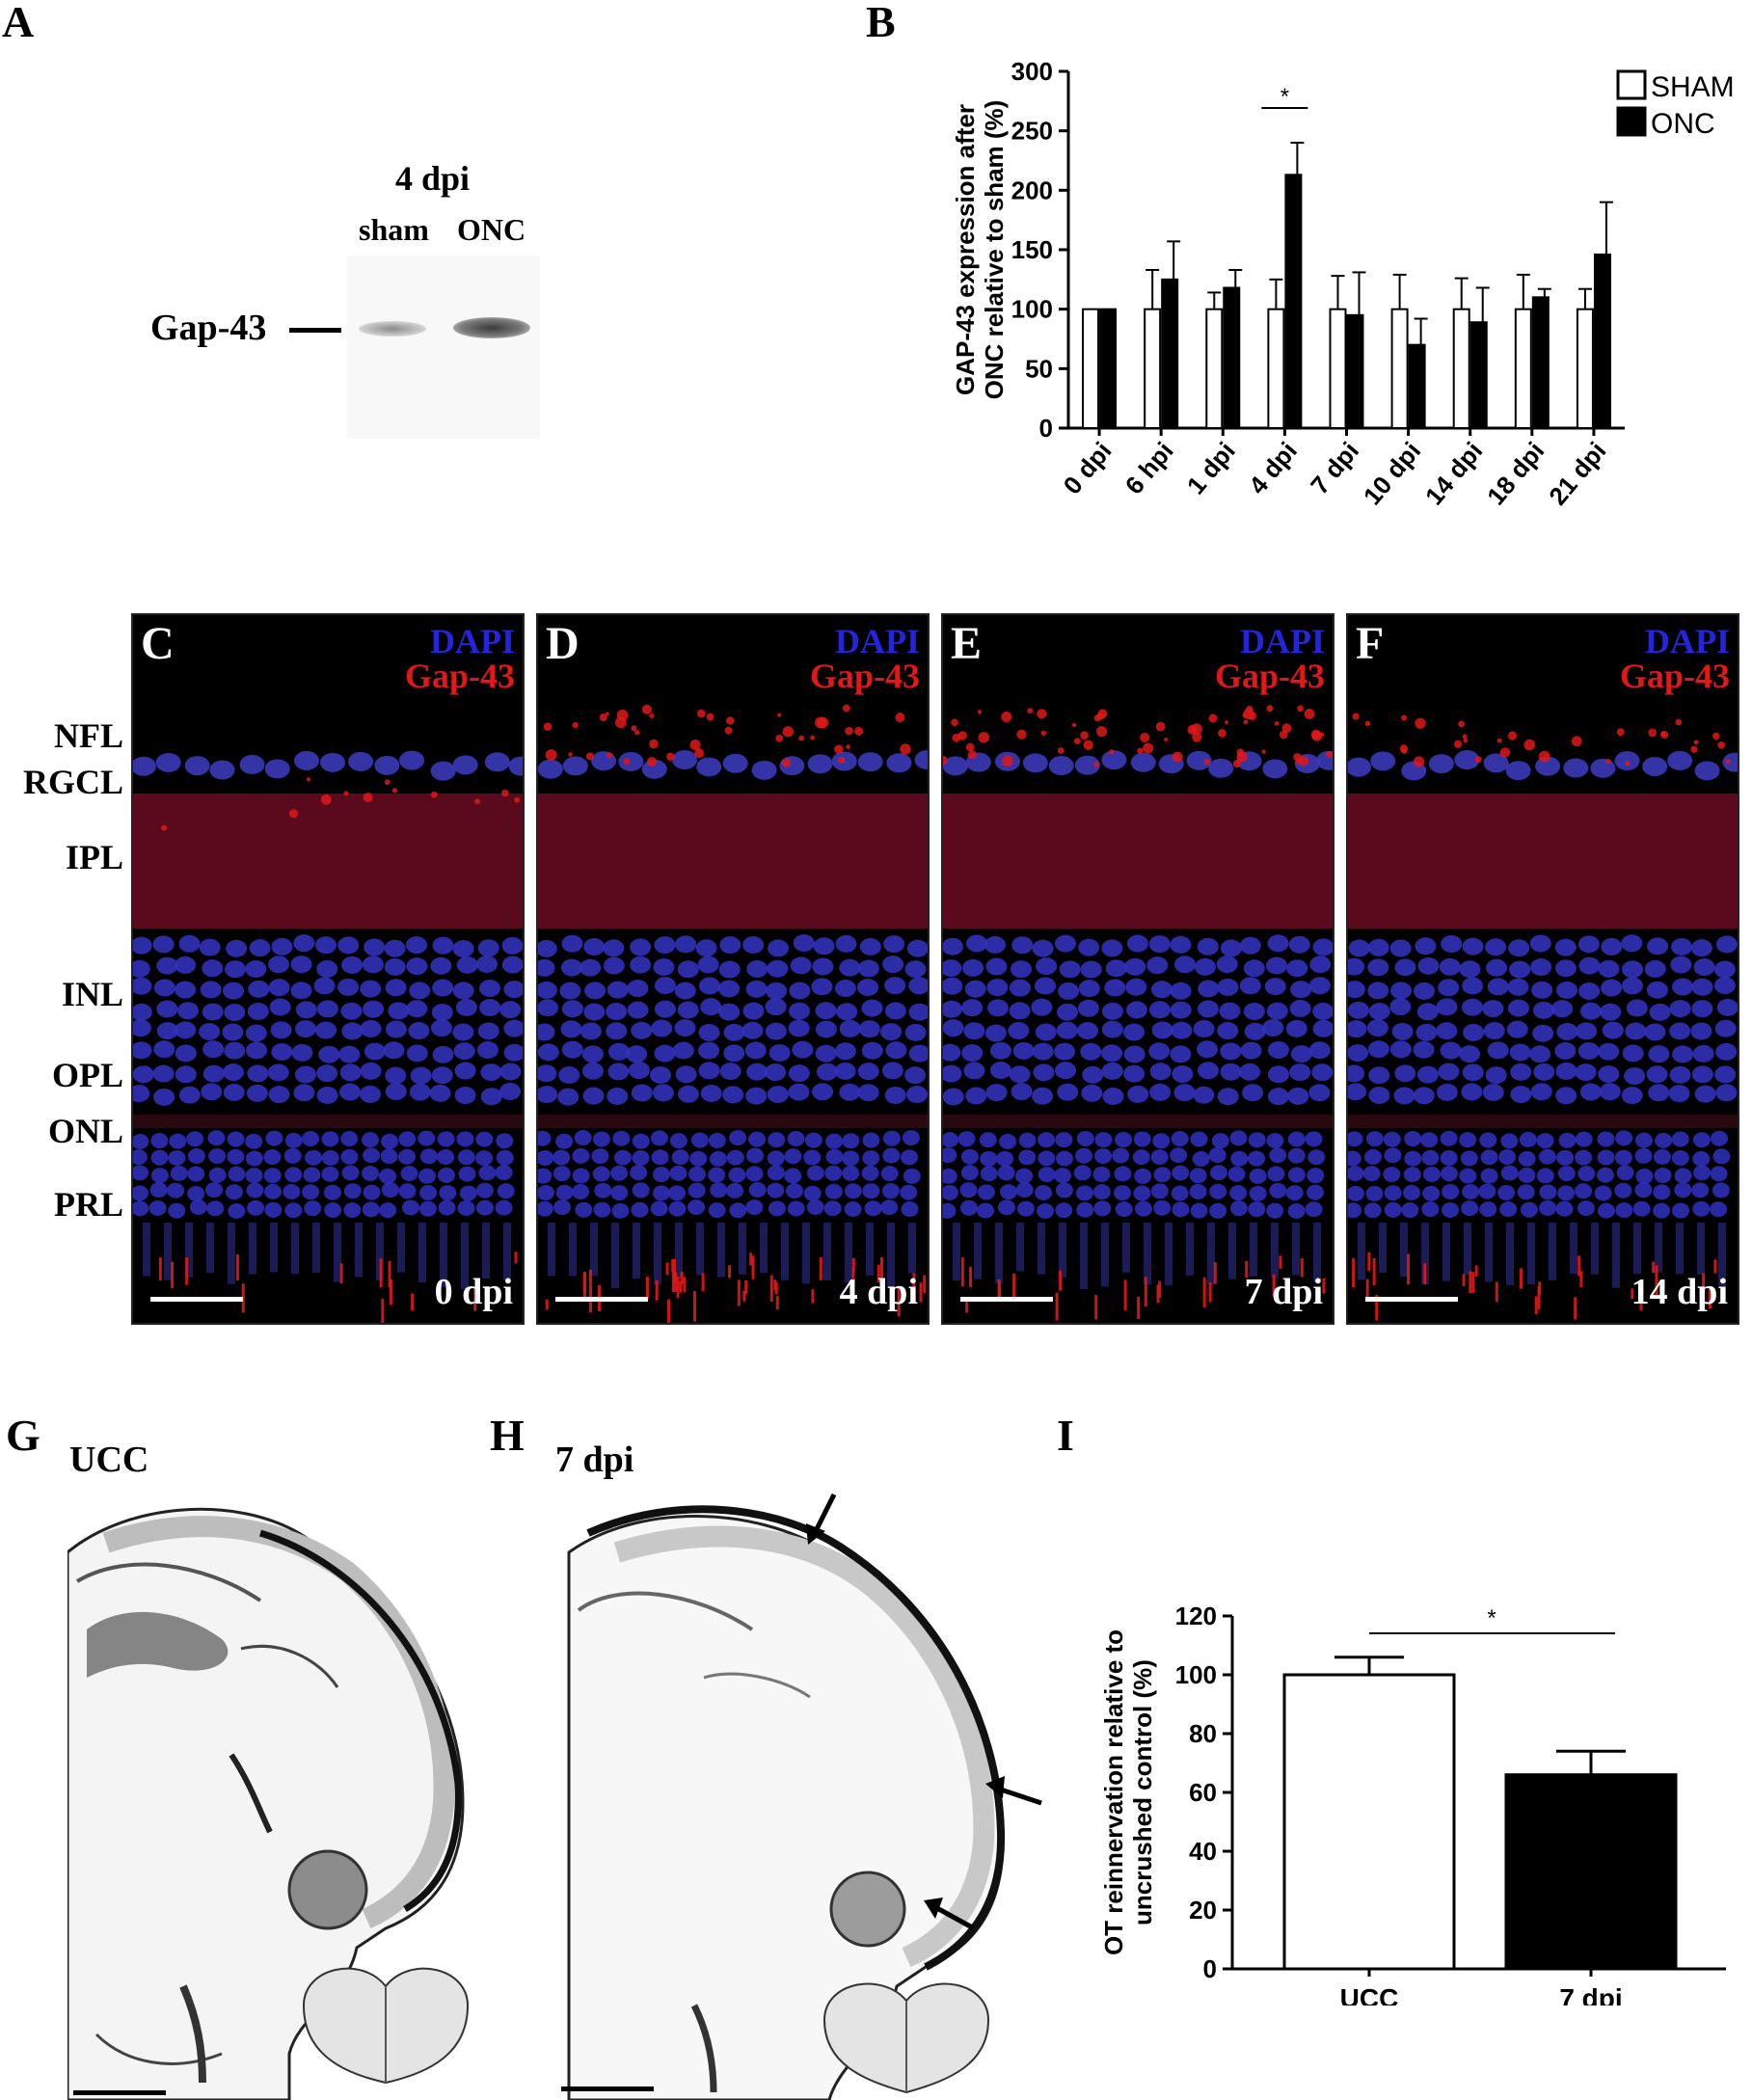  Describe the element at coordinates (1542, 969) in the screenshot. I see `micrograph-f: F DAPI Gap-43 14 dpi` at that location.